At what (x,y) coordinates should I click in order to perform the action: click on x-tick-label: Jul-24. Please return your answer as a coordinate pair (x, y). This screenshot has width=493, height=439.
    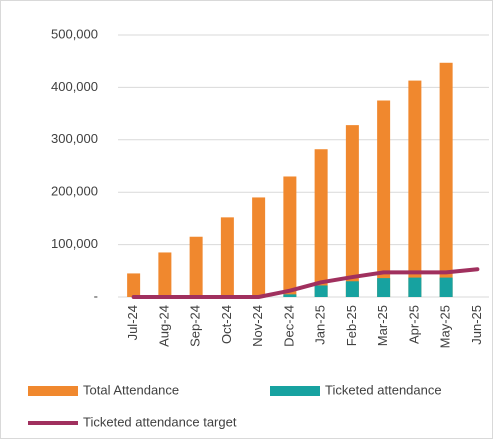
    Looking at the image, I should click on (132, 322).